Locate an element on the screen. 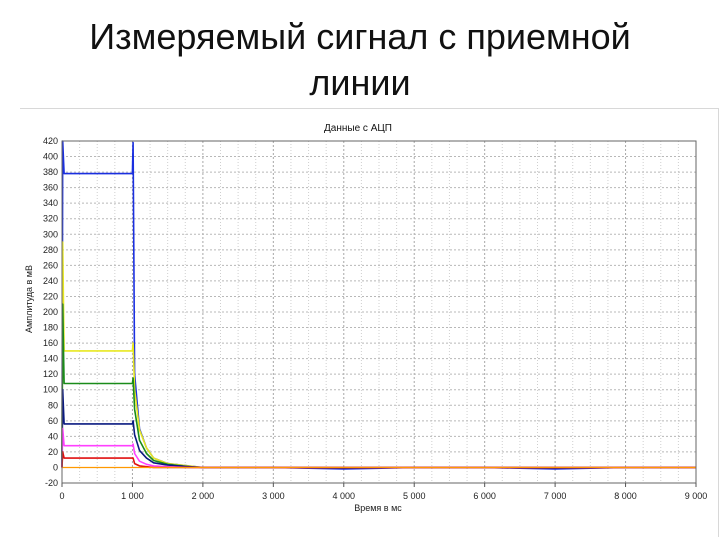  x-tick-label: 6 000 is located at coordinates (484, 496).